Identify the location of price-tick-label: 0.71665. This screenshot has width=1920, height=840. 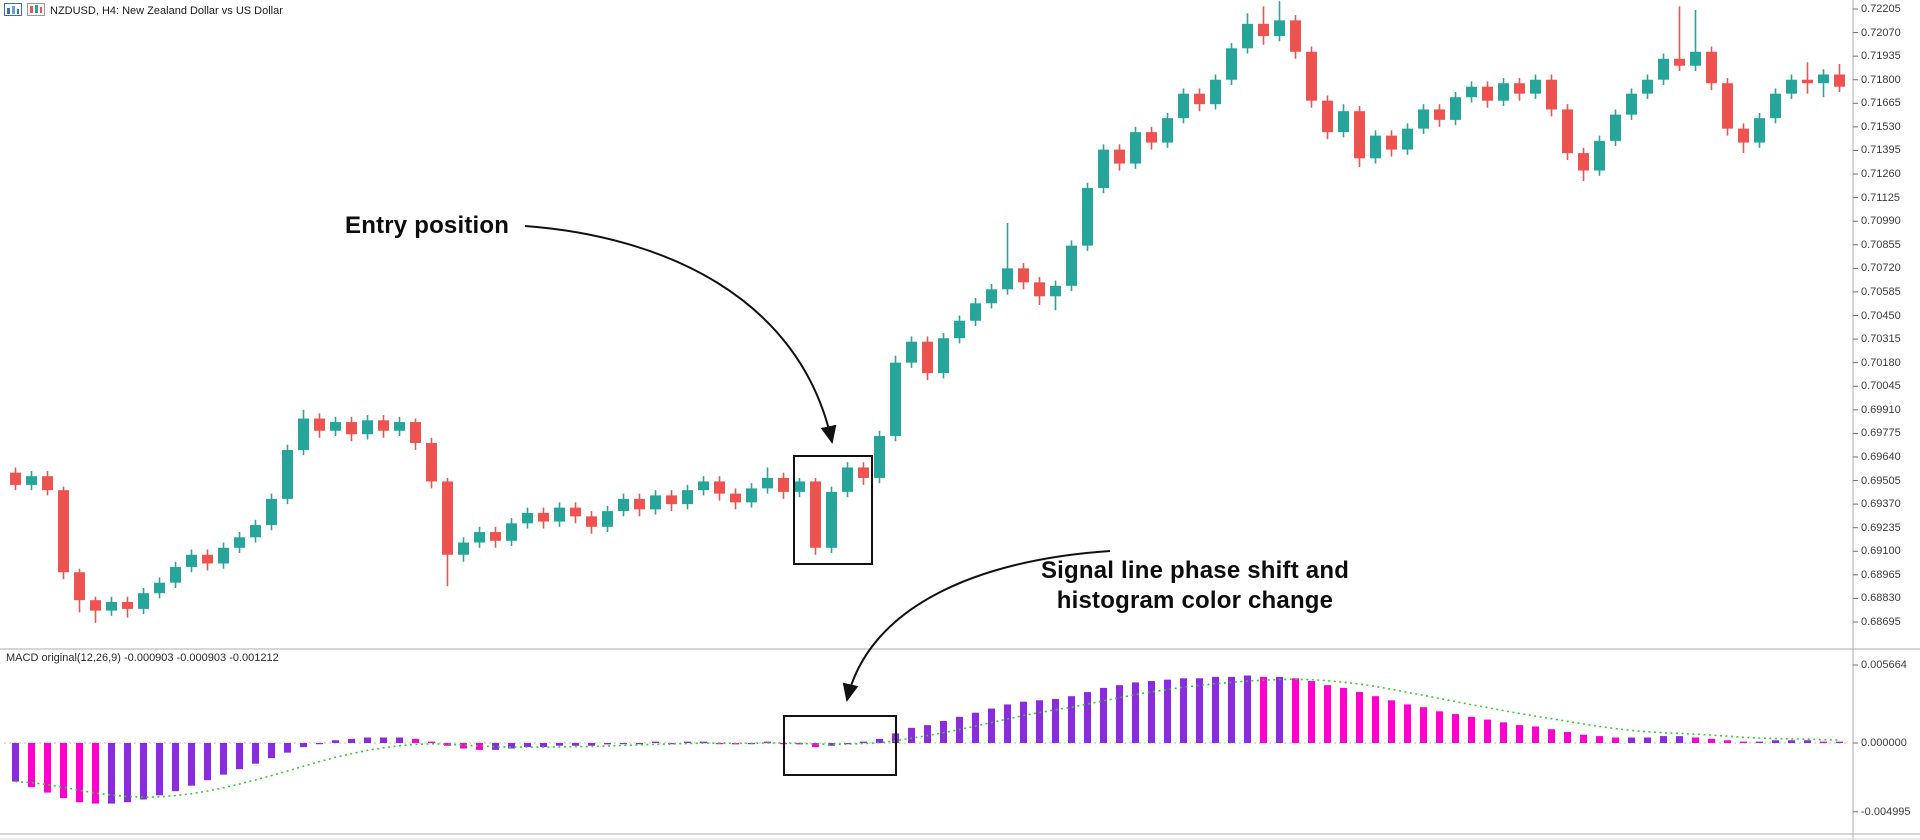
(1881, 103).